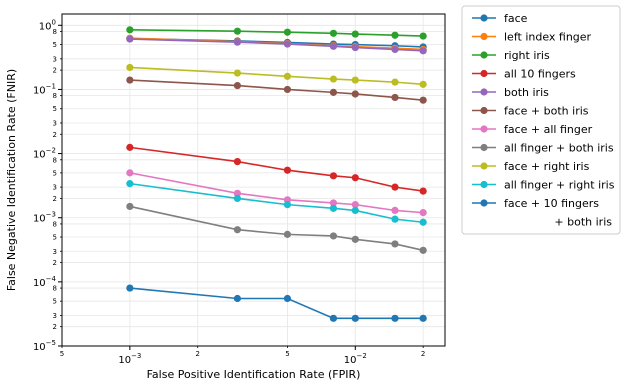 Image resolution: width=623 pixels, height=389 pixels. What do you see at coordinates (546, 111) in the screenshot?
I see `legend-label: face + both iris` at bounding box center [546, 111].